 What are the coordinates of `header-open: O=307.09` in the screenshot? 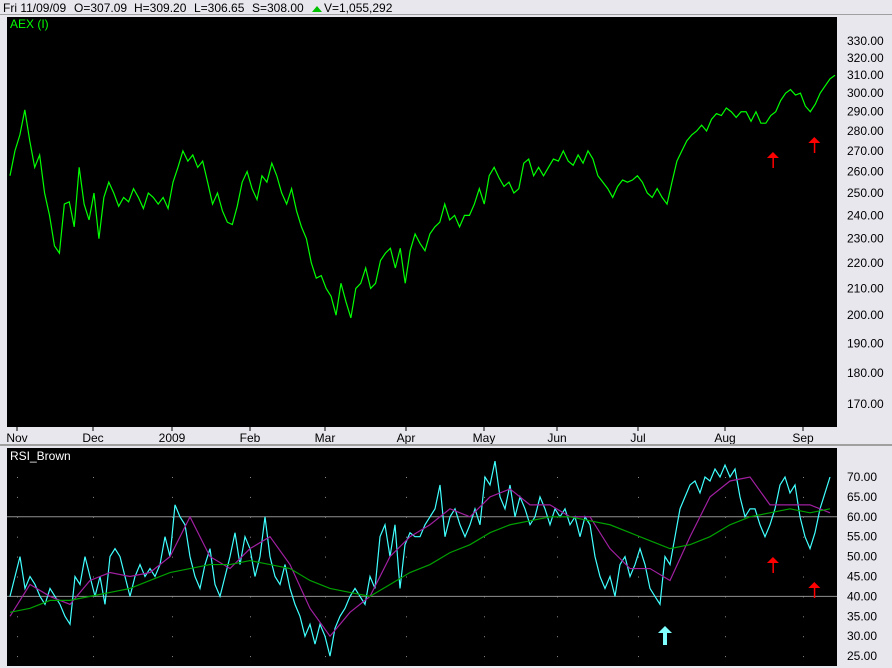 It's located at (100, 8).